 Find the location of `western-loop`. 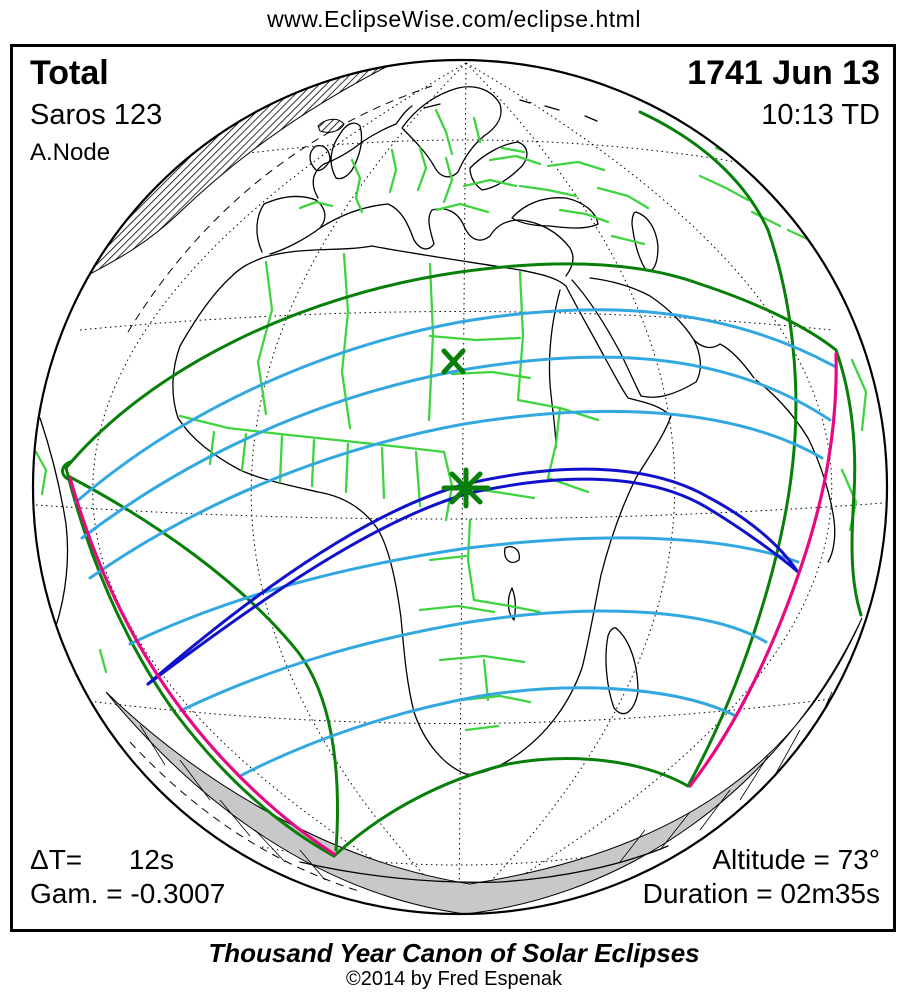

western-loop is located at coordinates (66, 471).